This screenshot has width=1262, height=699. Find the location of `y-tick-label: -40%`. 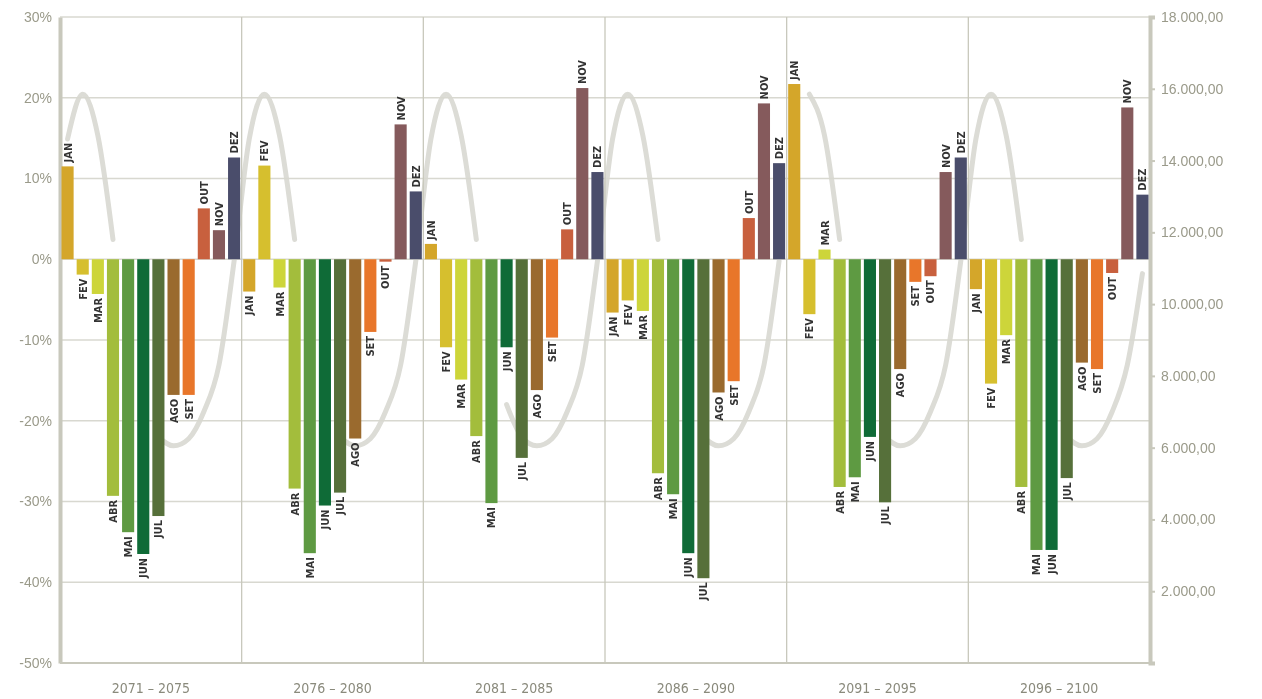

y-tick-label: -40% is located at coordinates (35, 582).